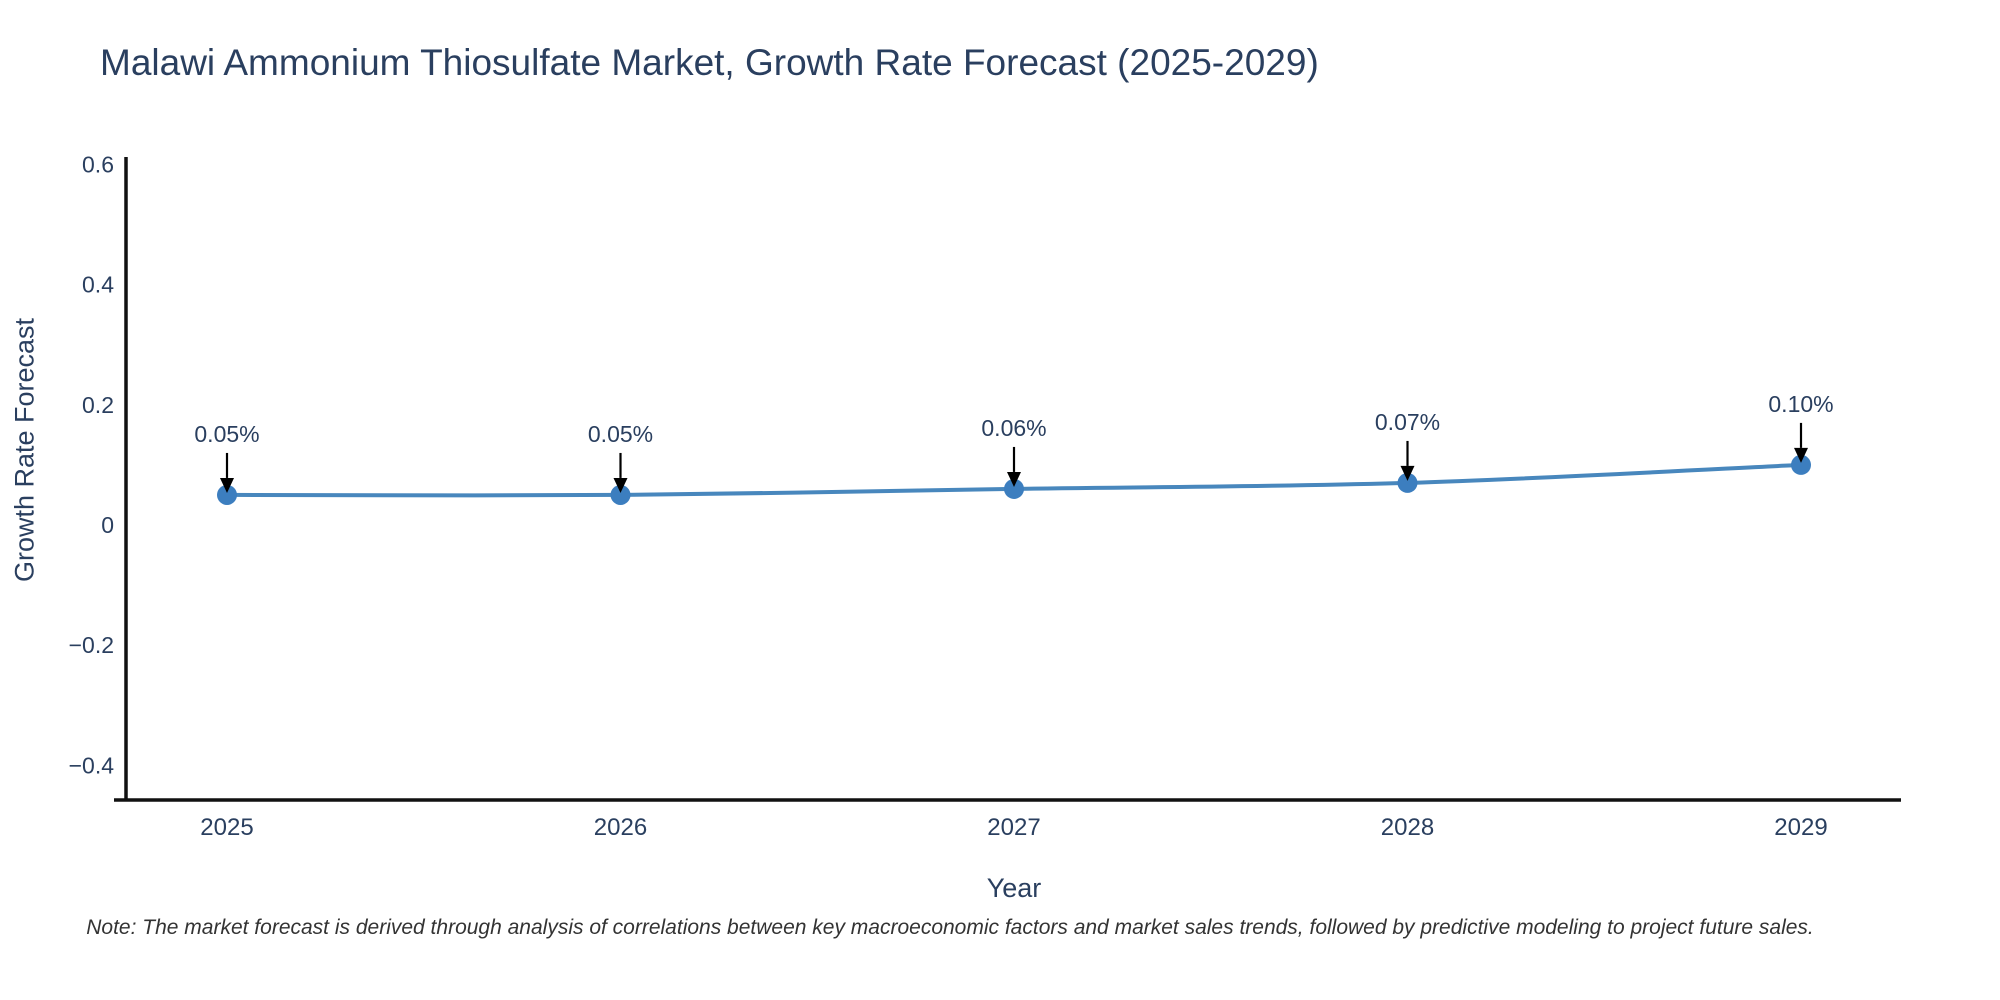  Describe the element at coordinates (92, 765) in the screenshot. I see `y-tick-label: −0.4` at that location.